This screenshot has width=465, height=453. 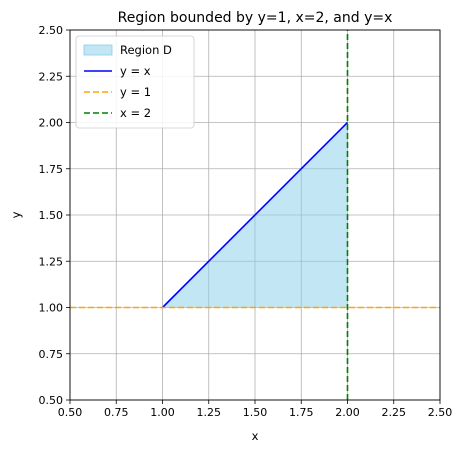 What do you see at coordinates (209, 412) in the screenshot?
I see `x-tick-label: 1.25` at bounding box center [209, 412].